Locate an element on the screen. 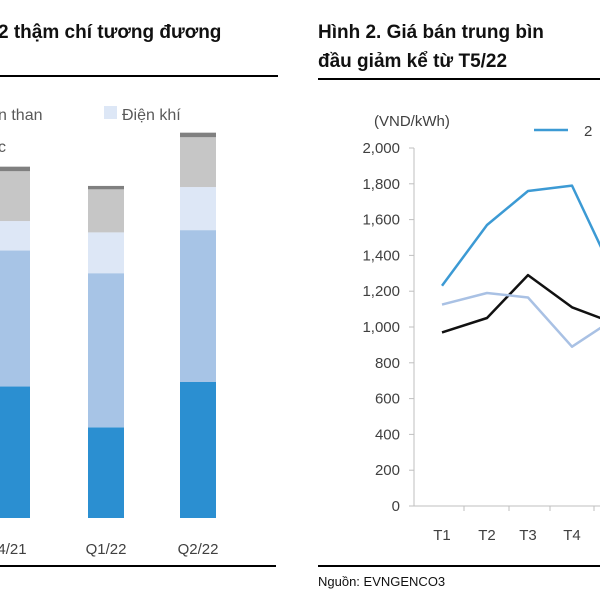 The height and width of the screenshot is (600, 600). y-axis-unit: (VND/kWh) is located at coordinates (412, 121).